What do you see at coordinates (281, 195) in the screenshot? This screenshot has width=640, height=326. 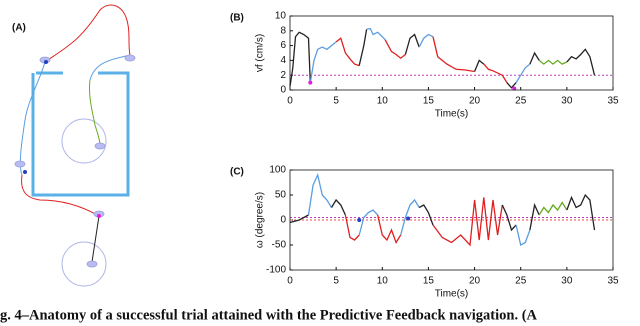 I see `y-tick-label: 50` at bounding box center [281, 195].